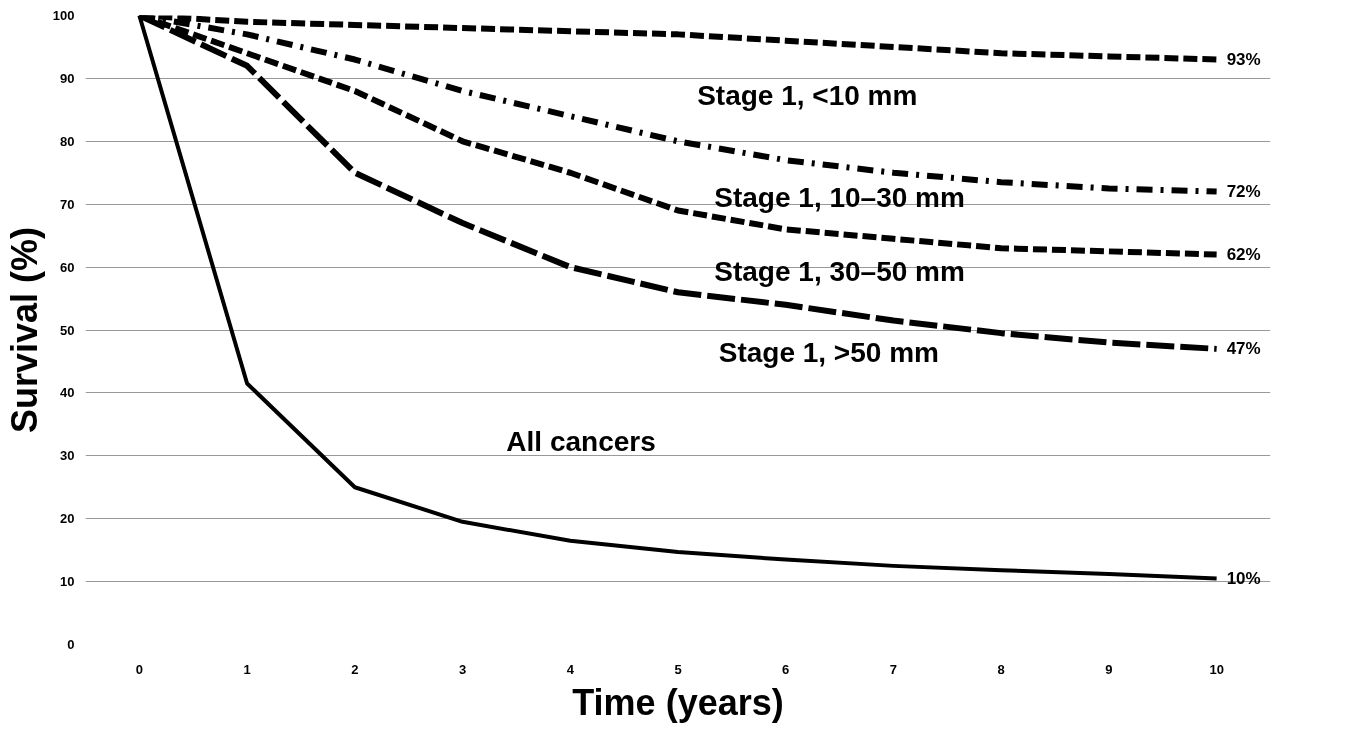  I want to click on x-tick-label: 8, so click(1001, 669).